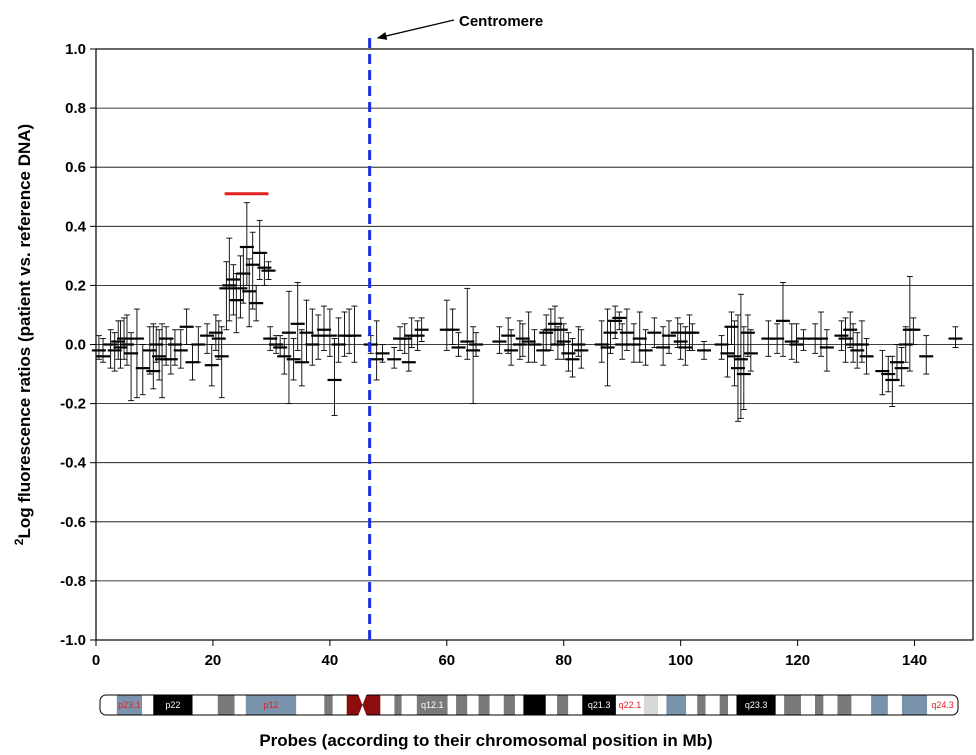  What do you see at coordinates (73, 404) in the screenshot?
I see `y-tick-label: -0.2` at bounding box center [73, 404].